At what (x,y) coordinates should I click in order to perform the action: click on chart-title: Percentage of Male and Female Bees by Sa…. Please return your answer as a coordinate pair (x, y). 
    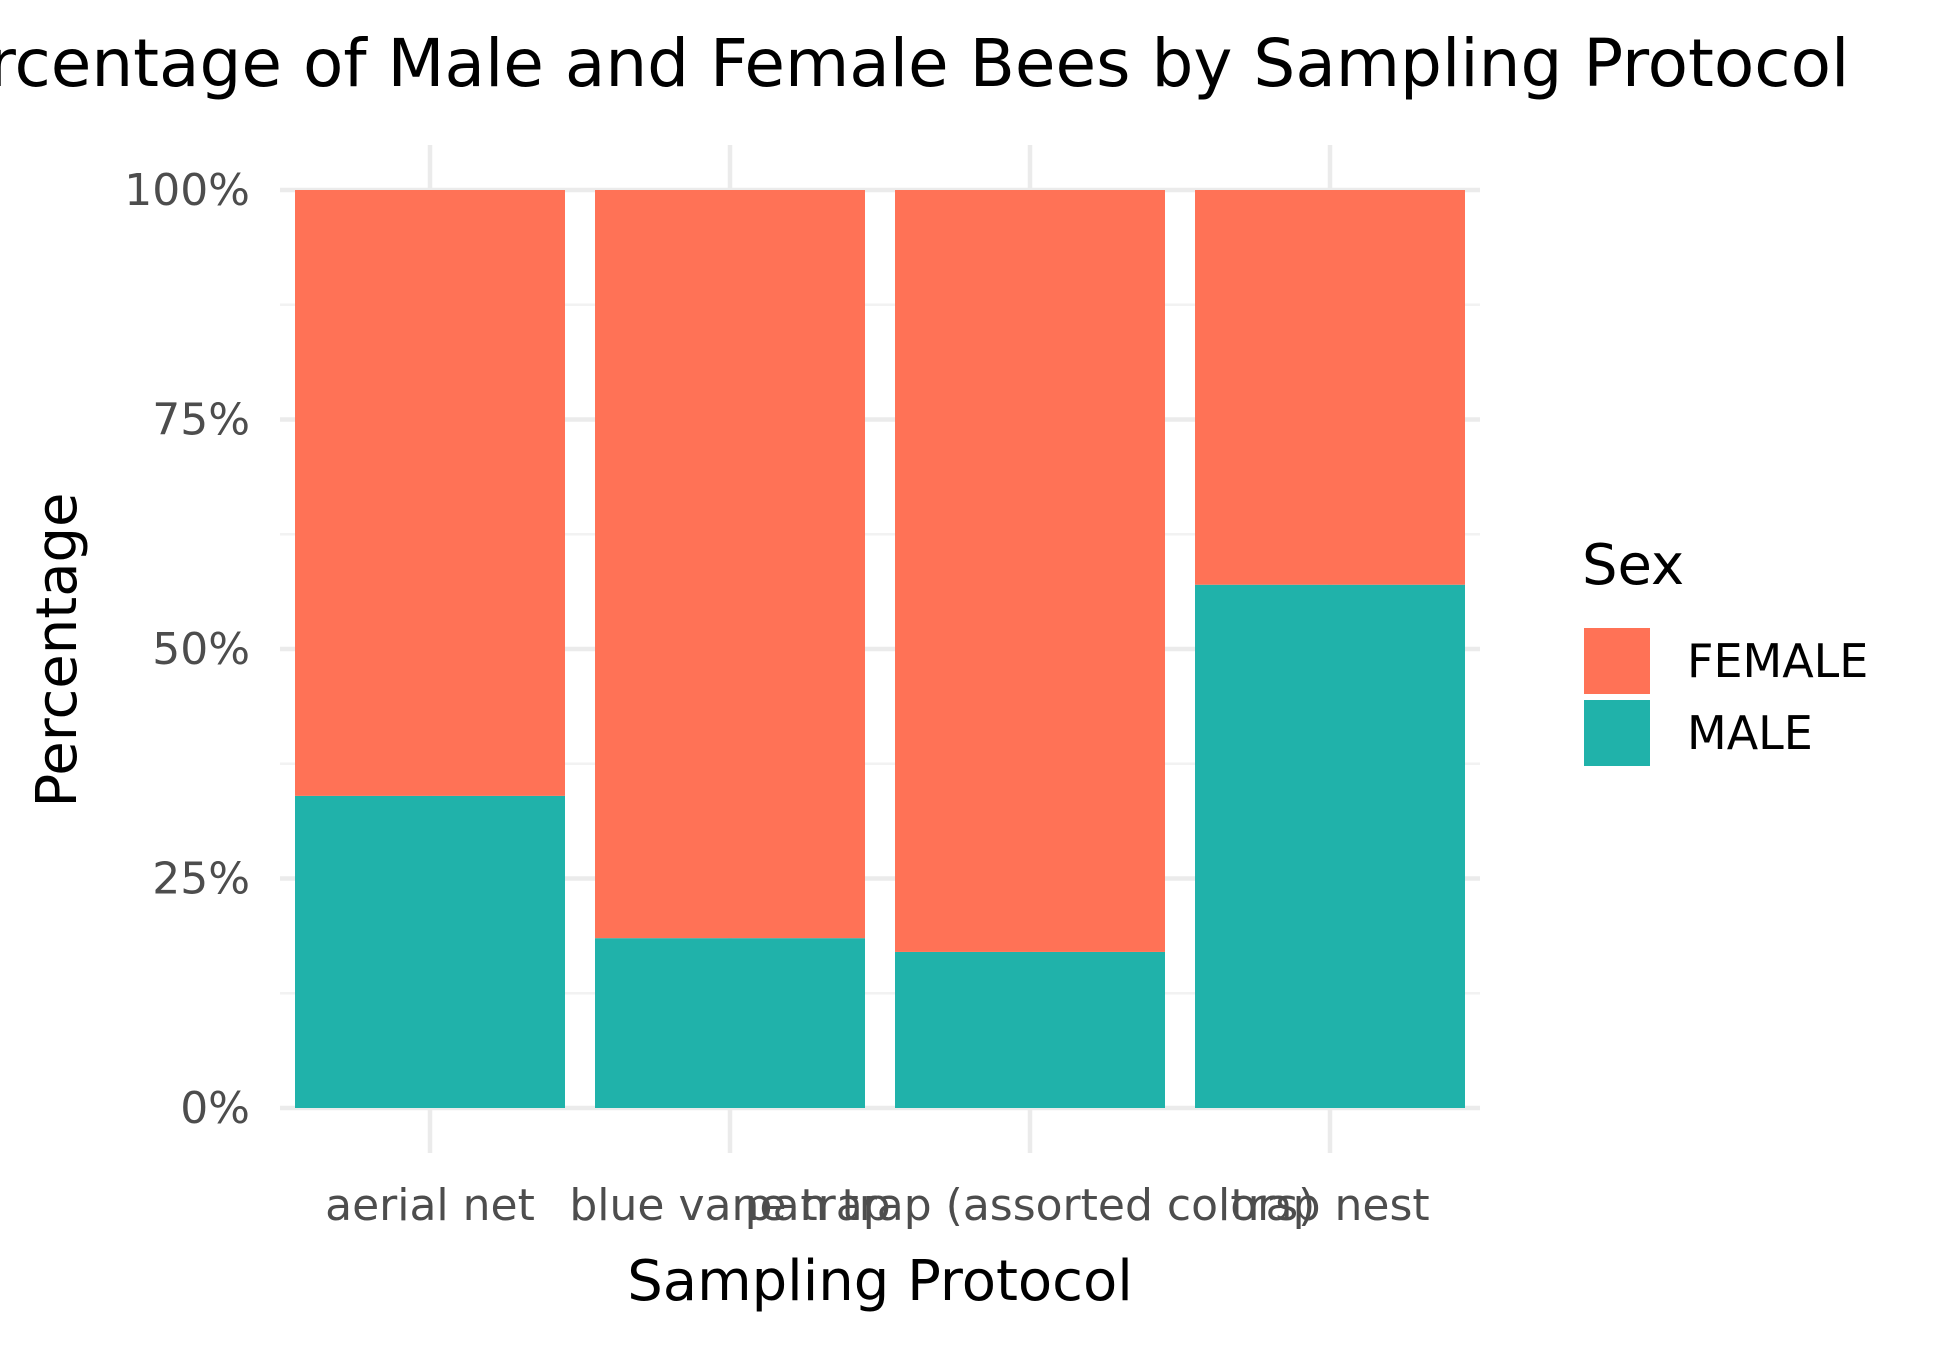
    Looking at the image, I should click on (924, 63).